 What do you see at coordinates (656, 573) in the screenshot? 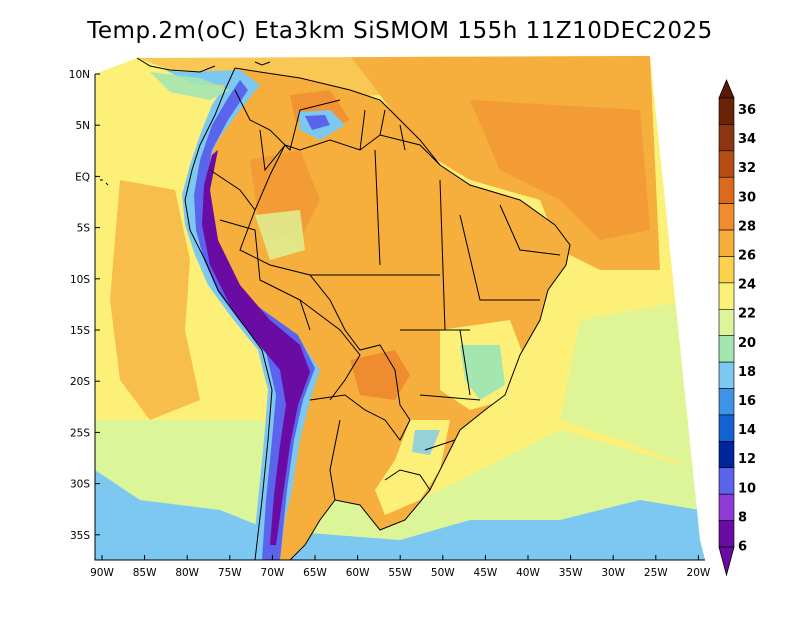
I see `x-tick-label-25W: 25W` at bounding box center [656, 573].